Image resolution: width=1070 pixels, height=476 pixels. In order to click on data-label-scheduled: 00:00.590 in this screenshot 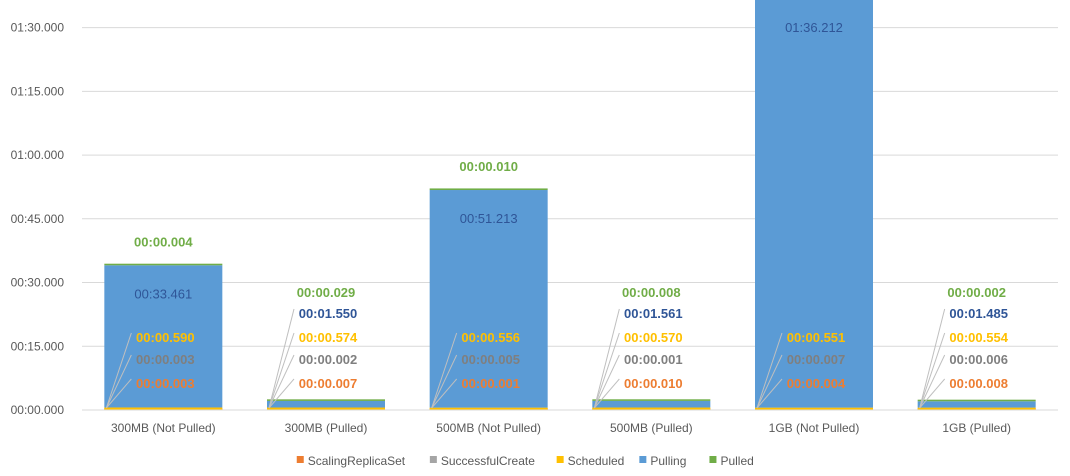, I will do `click(165, 337)`.